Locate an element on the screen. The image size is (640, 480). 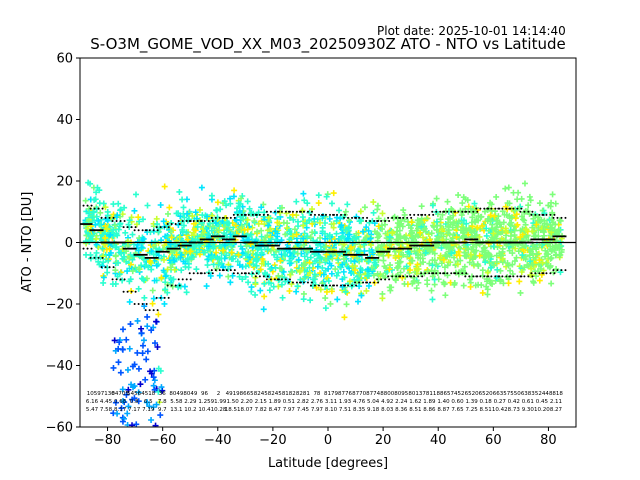
bin-stat-mean: 91.99 is located at coordinates (219, 402).